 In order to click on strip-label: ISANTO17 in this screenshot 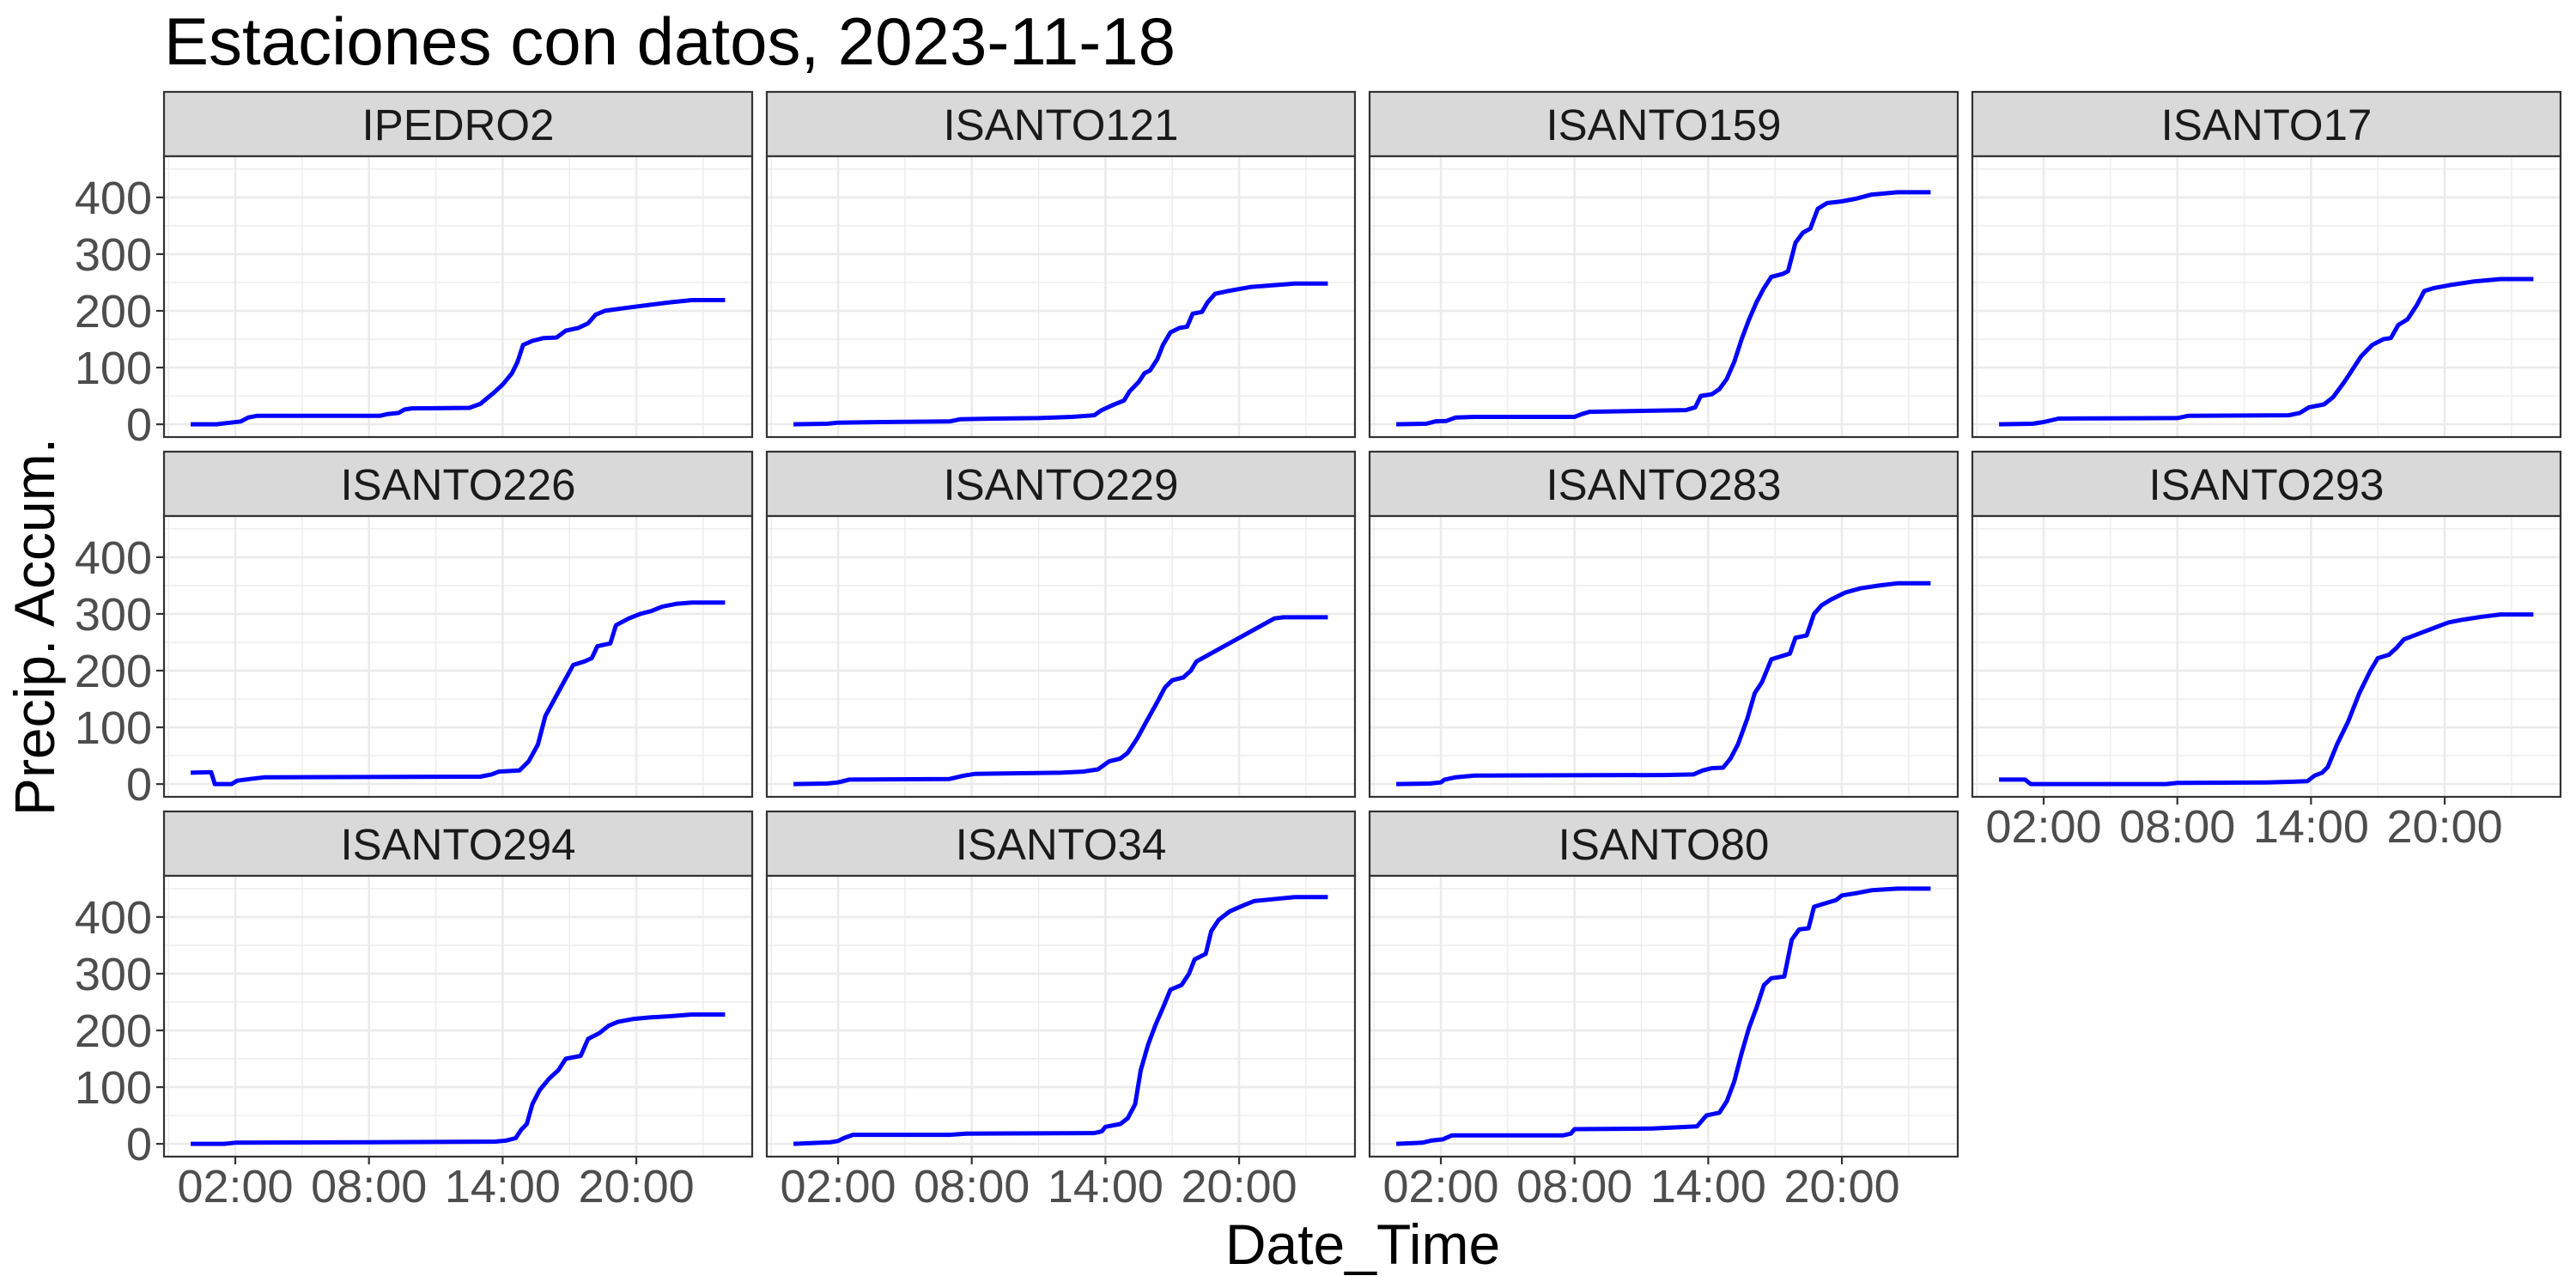, I will do `click(2266, 124)`.